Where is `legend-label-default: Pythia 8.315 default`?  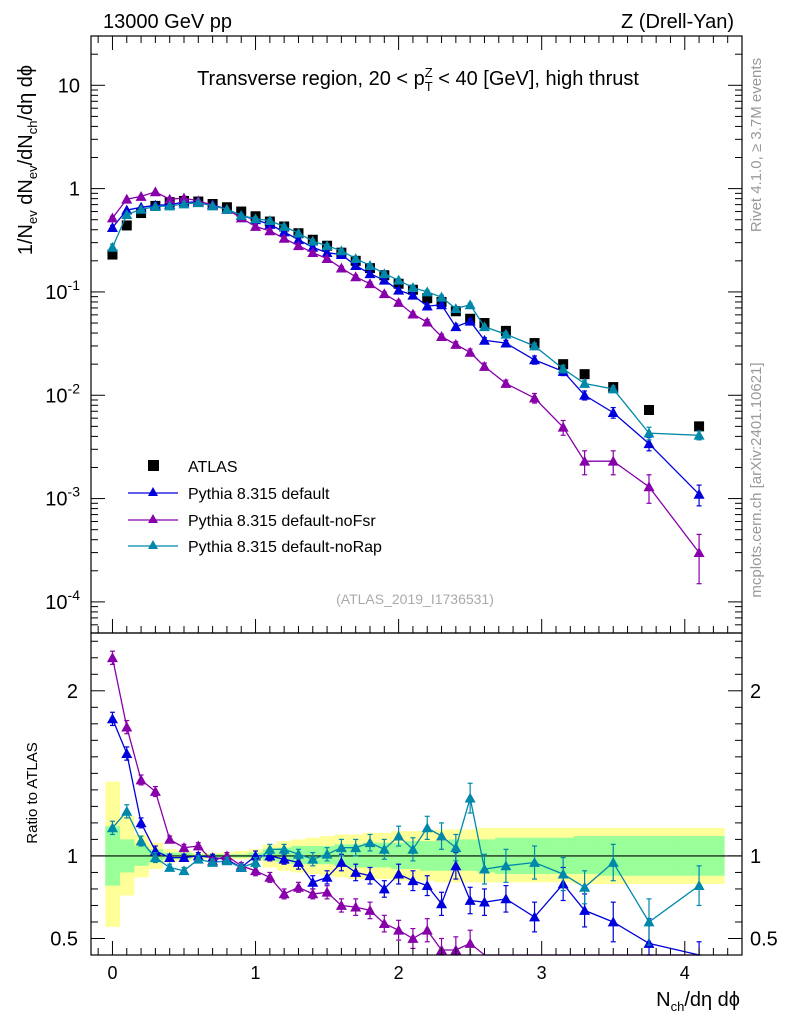 legend-label-default: Pythia 8.315 default is located at coordinates (259, 494).